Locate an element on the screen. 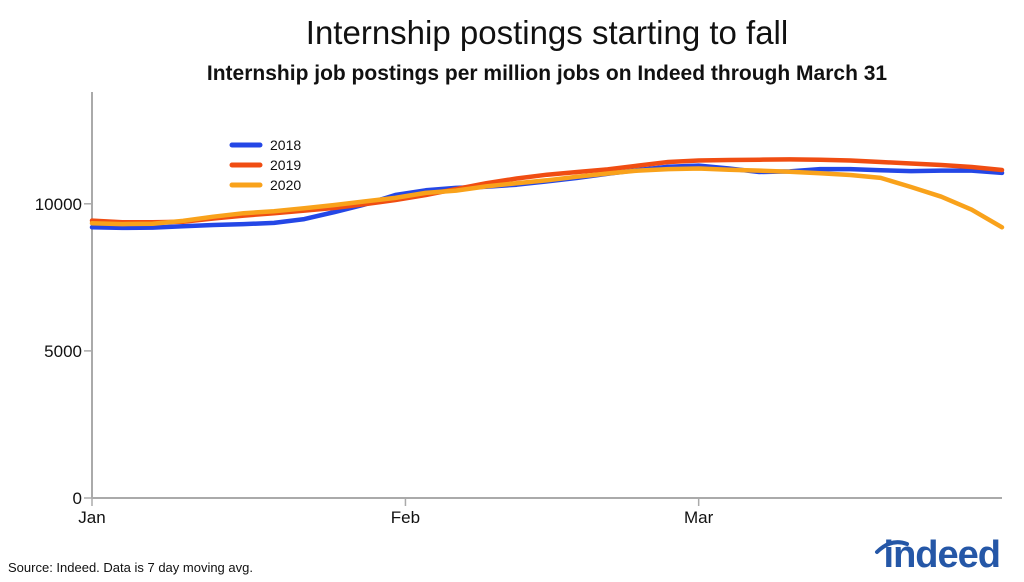  legend-label-2020: 2020 is located at coordinates (285, 185).